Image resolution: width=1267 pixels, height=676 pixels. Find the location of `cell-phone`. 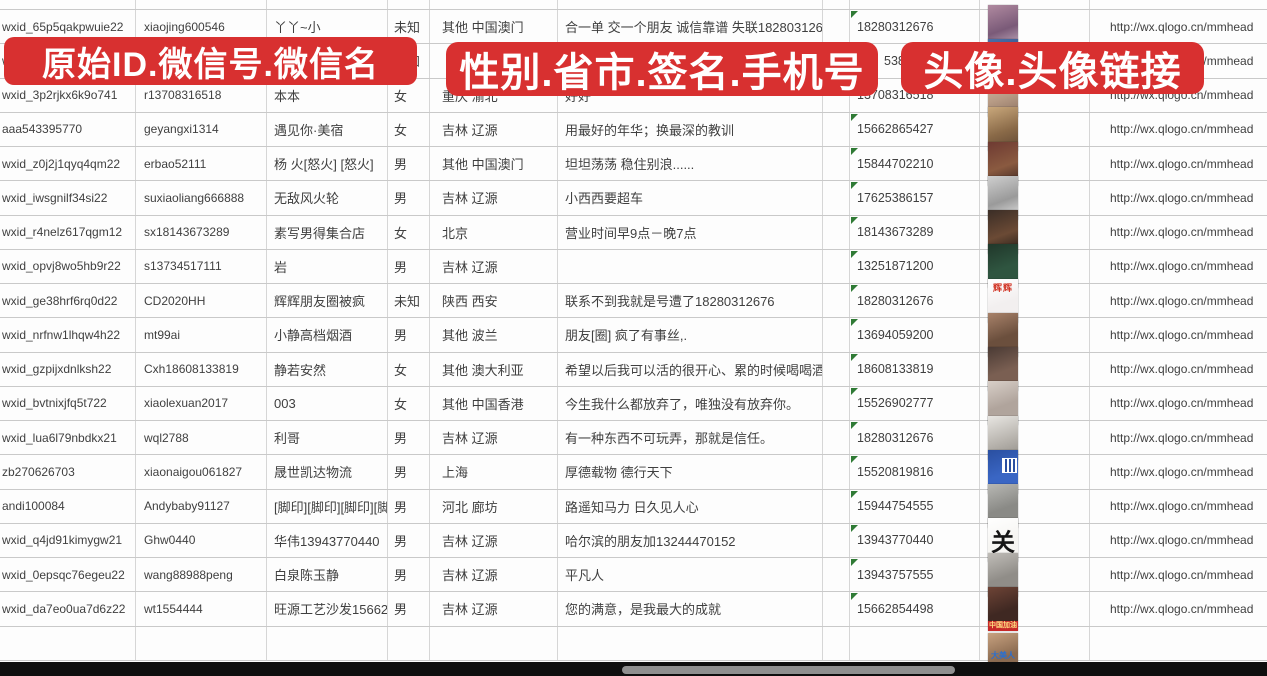

cell-phone is located at coordinates (915, 643).